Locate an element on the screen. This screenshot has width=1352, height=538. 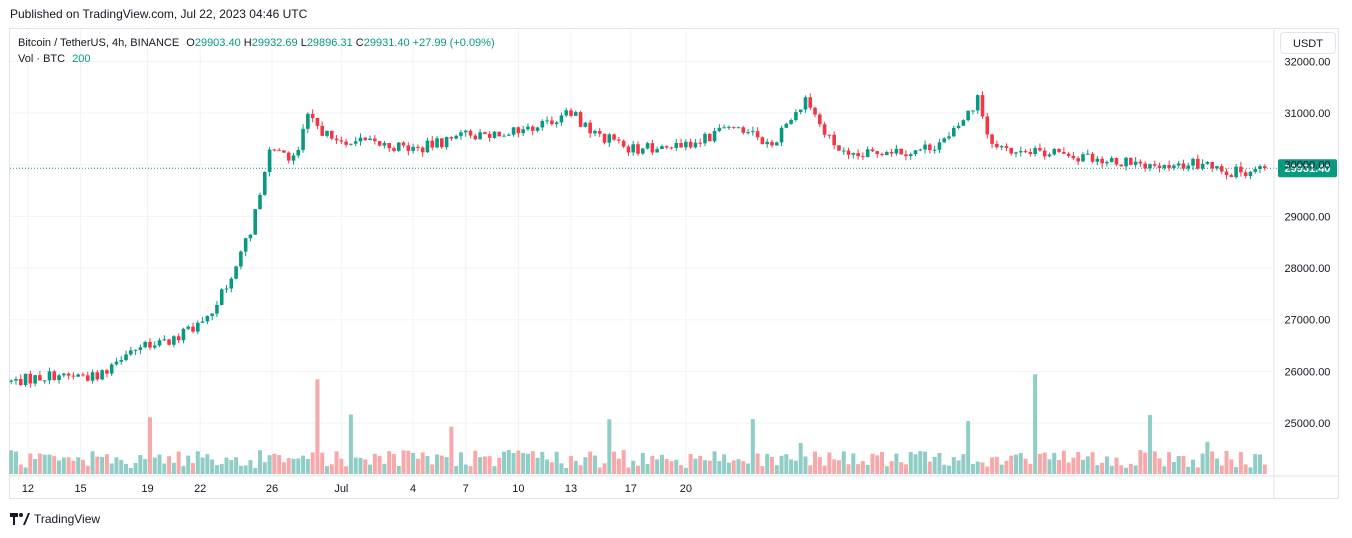
price-axis-label: 25000.00 is located at coordinates (1308, 424).